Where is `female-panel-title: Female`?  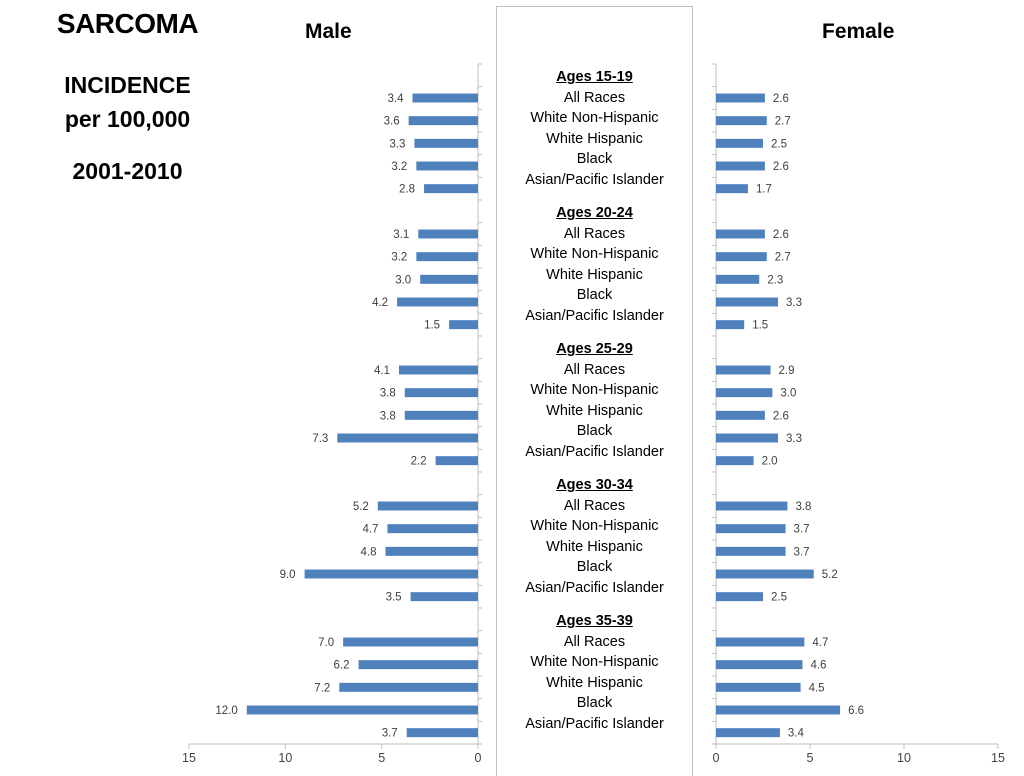
female-panel-title: Female is located at coordinates (858, 31).